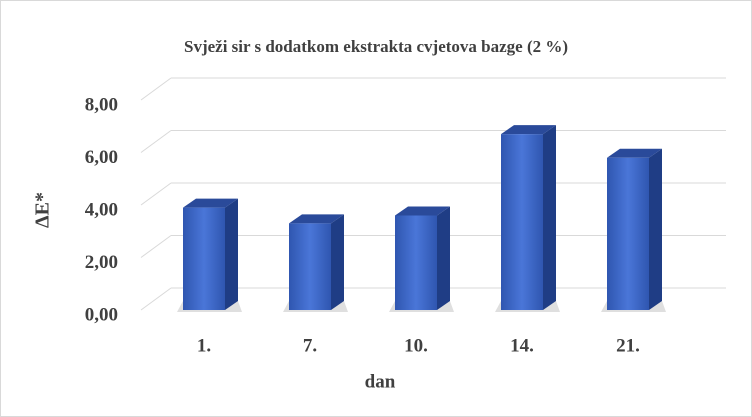  What do you see at coordinates (310, 345) in the screenshot?
I see `x-tick-label: 7.` at bounding box center [310, 345].